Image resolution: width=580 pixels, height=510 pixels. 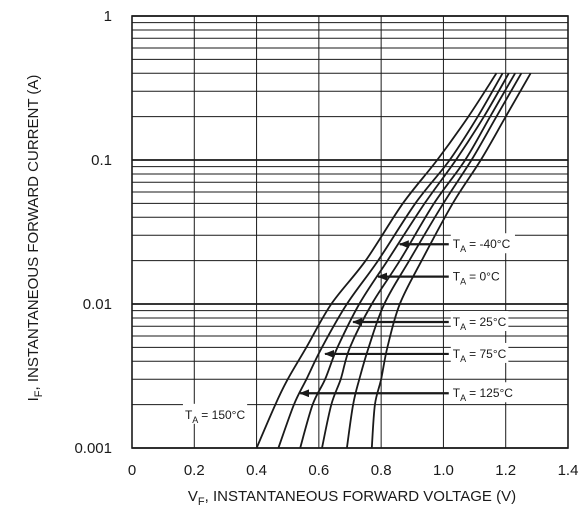 I want to click on y-tick-label: 0.1, so click(x=101, y=160).